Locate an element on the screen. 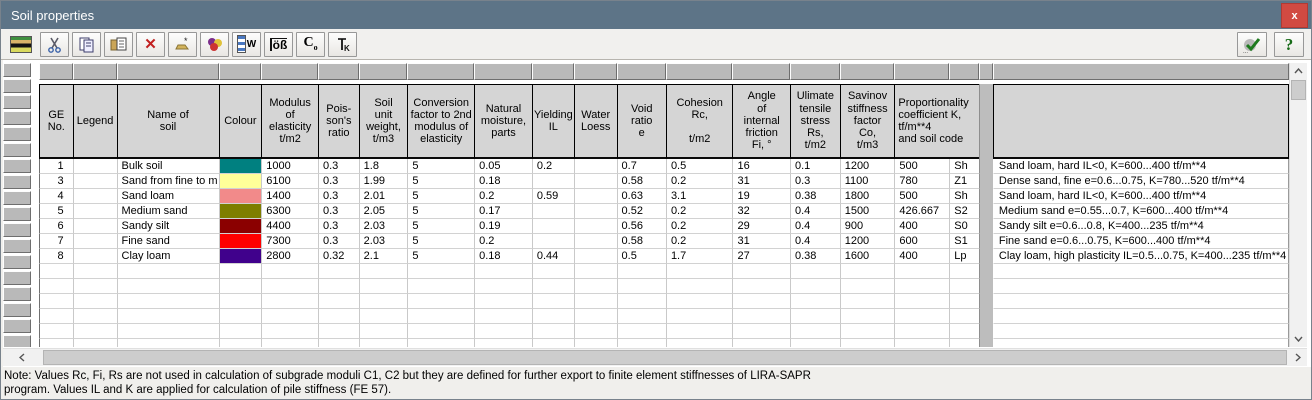  vertical-scrollbar is located at coordinates (1298, 205).